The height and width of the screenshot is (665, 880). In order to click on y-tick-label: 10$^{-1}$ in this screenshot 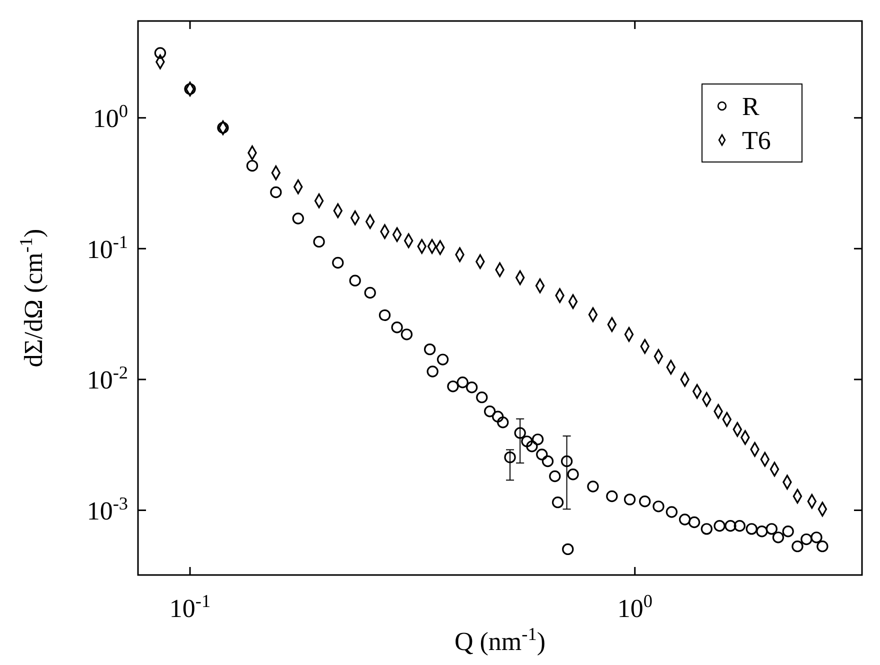, I will do `click(107, 248)`.